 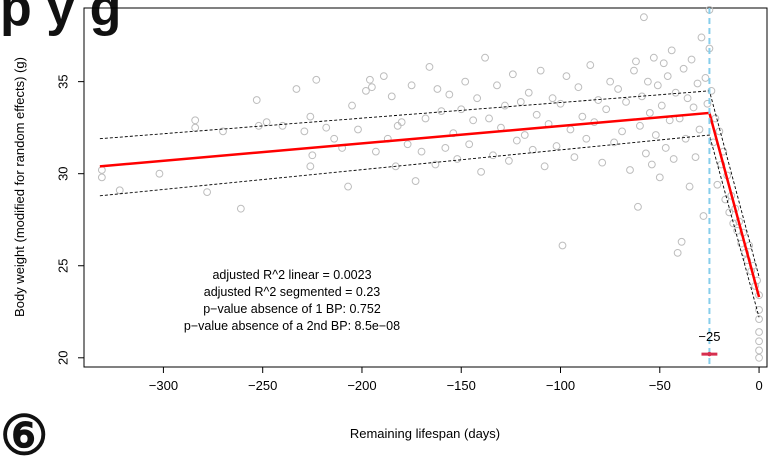 What do you see at coordinates (291, 275) in the screenshot?
I see `annotation-line: adjusted R^2 linear = 0.0023` at bounding box center [291, 275].